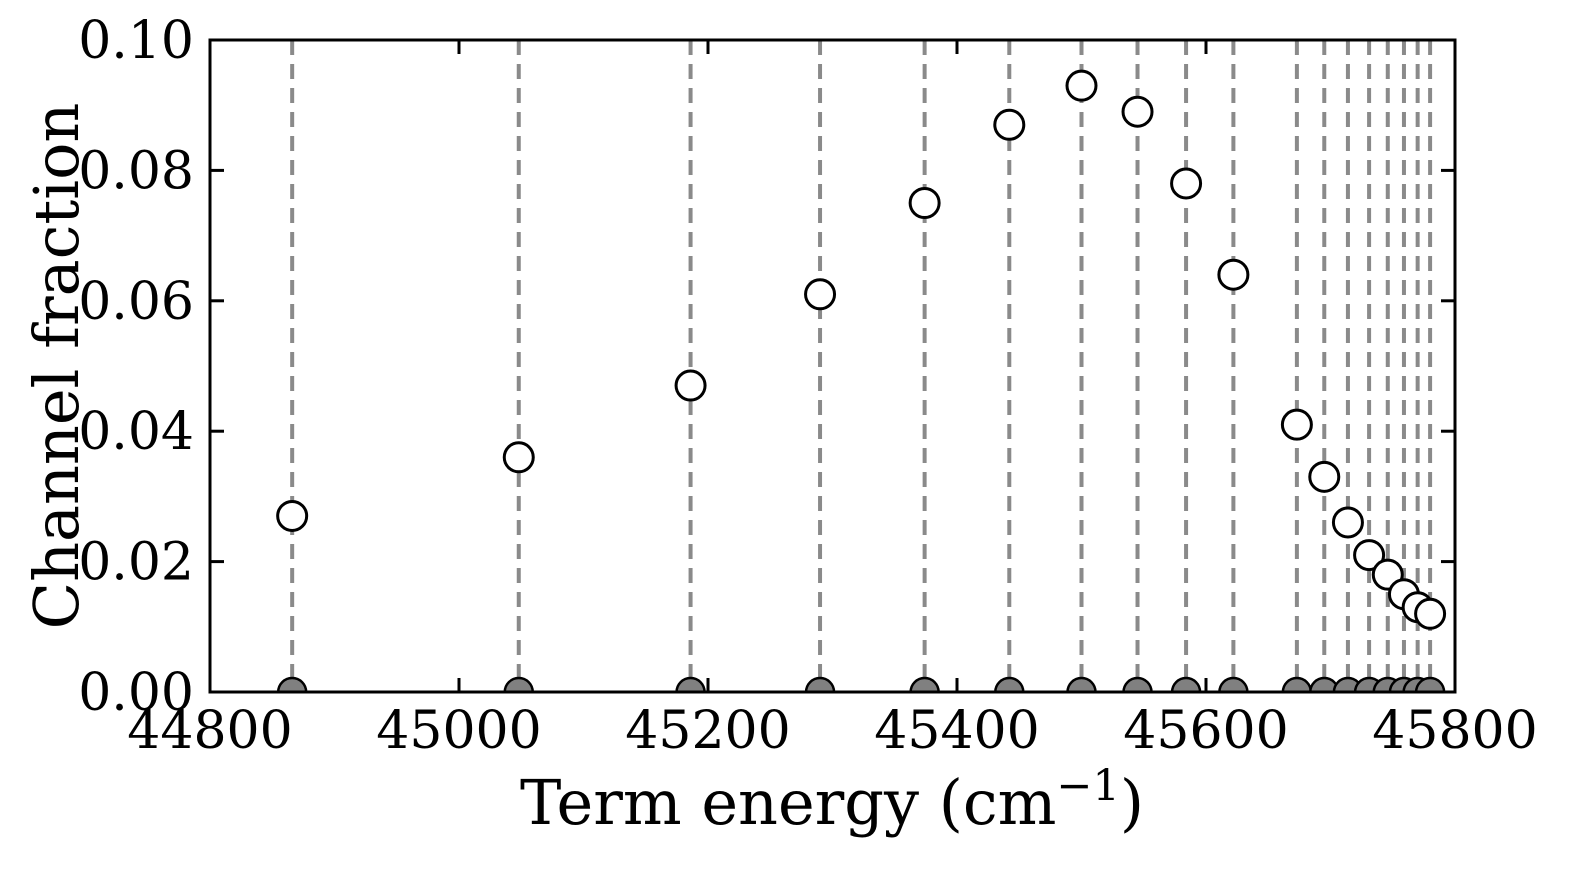  What do you see at coordinates (209, 731) in the screenshot?
I see `x-tick-label: 44800` at bounding box center [209, 731].